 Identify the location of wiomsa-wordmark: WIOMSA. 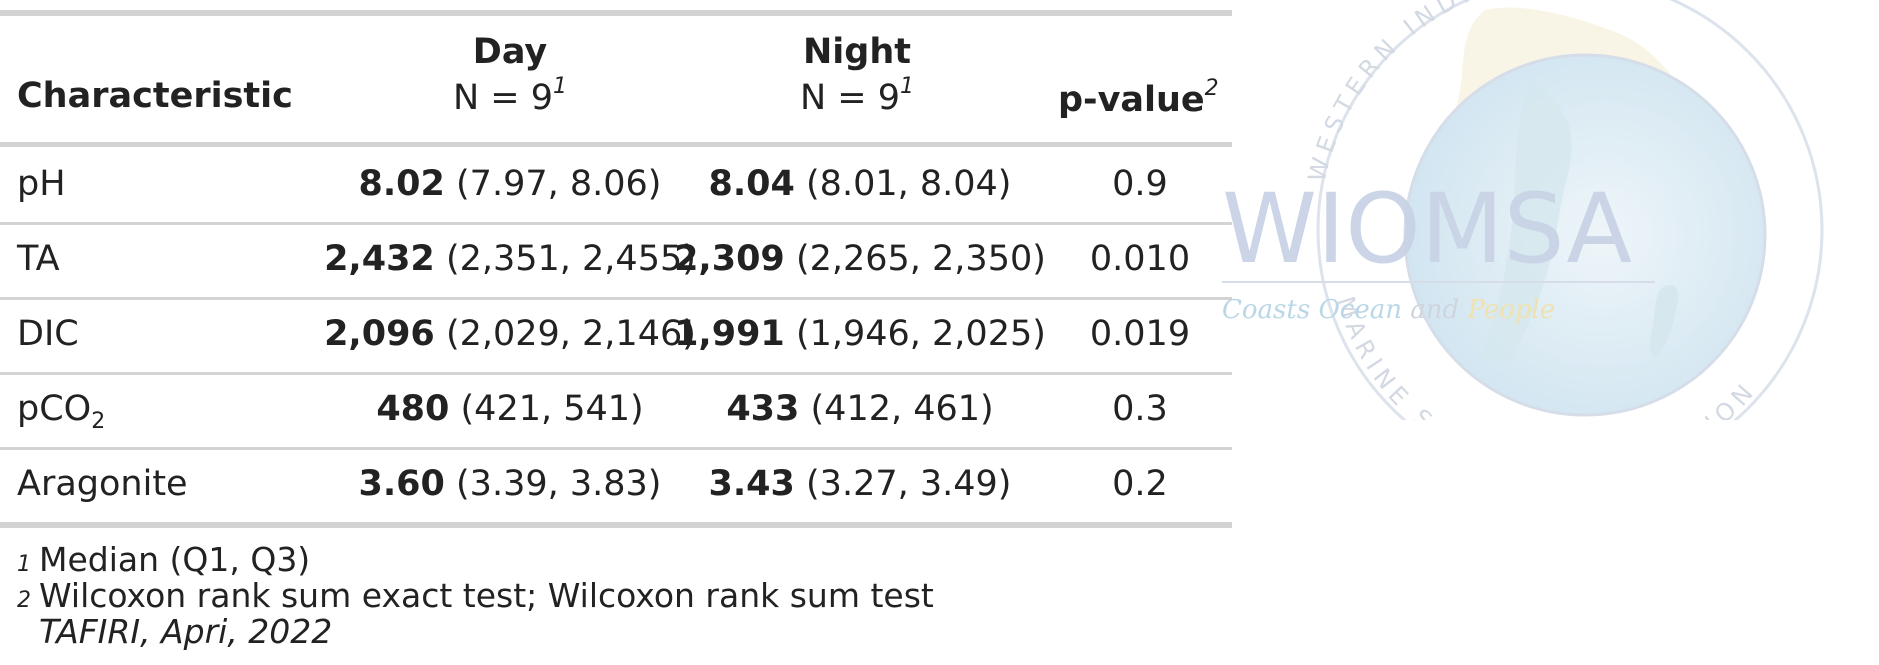
(1427, 229).